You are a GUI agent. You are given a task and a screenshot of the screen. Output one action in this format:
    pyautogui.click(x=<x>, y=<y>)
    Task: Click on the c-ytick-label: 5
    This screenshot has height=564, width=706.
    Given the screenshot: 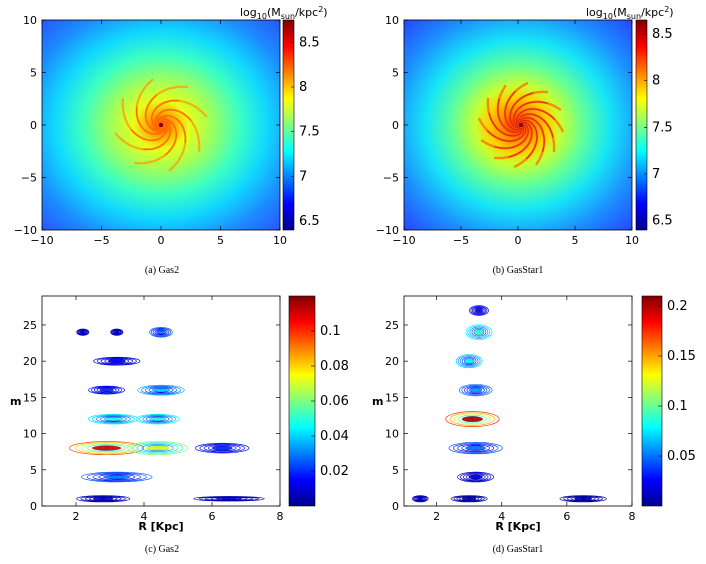 What is the action you would take?
    pyautogui.click(x=33, y=470)
    